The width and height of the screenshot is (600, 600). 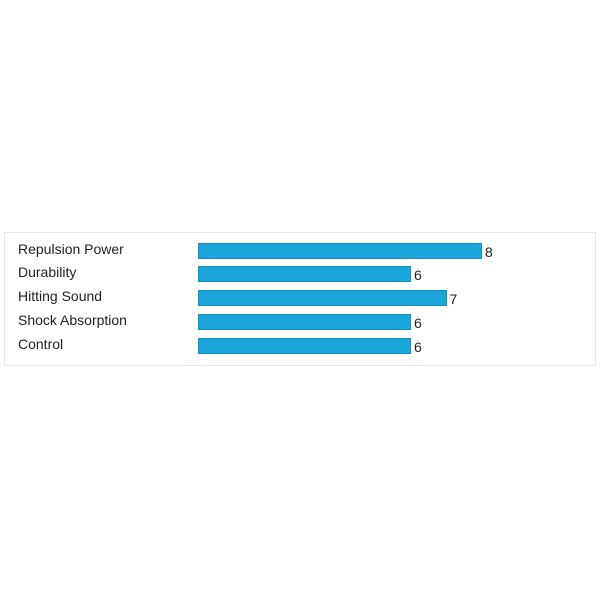 I want to click on data-label: 7, so click(x=453, y=299).